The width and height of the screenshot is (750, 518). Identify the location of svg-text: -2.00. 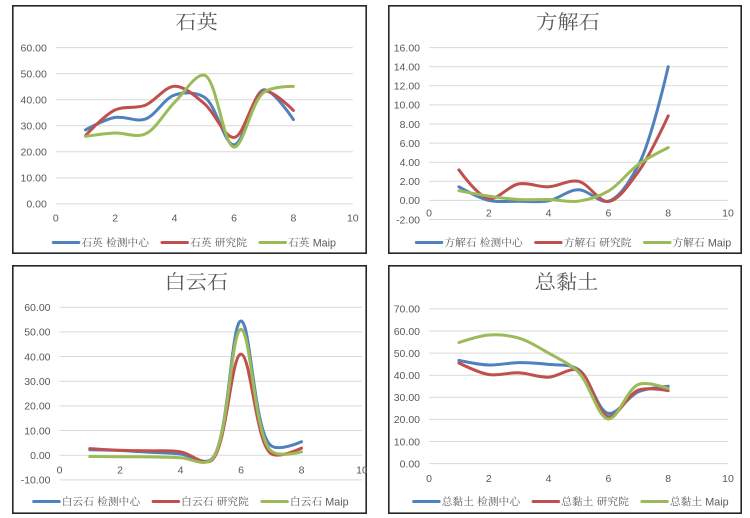
(408, 220).